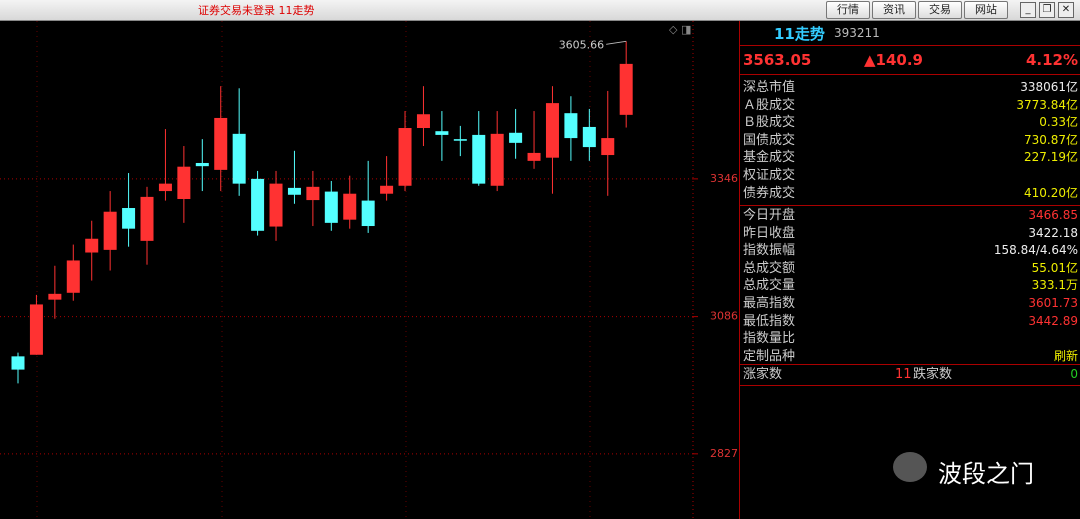  I want to click on stat-value: 338061亿, so click(1049, 87).